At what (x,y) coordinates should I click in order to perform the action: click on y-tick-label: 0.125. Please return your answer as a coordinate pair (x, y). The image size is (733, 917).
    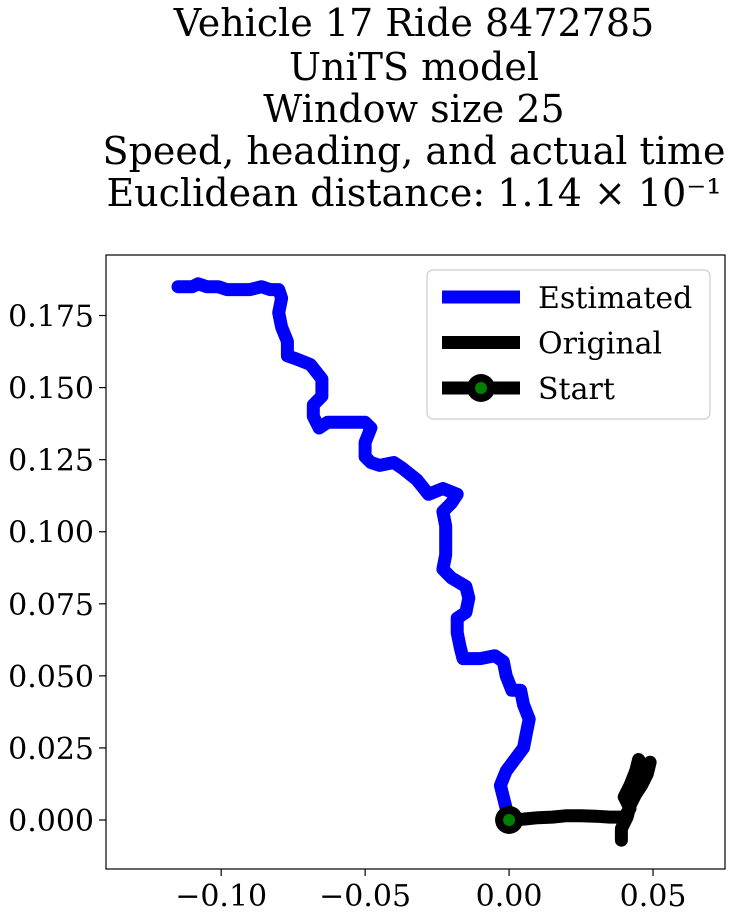
    Looking at the image, I should click on (51, 461).